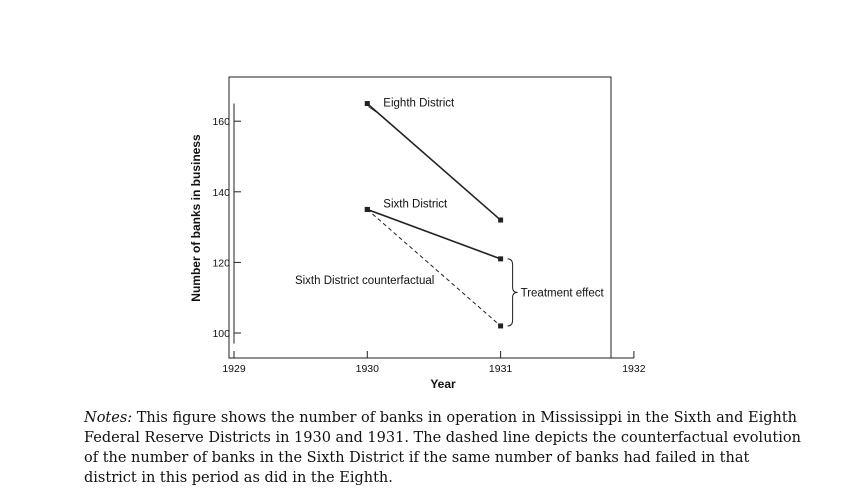 The height and width of the screenshot is (498, 857). I want to click on series-label: Eighth District, so click(419, 104).